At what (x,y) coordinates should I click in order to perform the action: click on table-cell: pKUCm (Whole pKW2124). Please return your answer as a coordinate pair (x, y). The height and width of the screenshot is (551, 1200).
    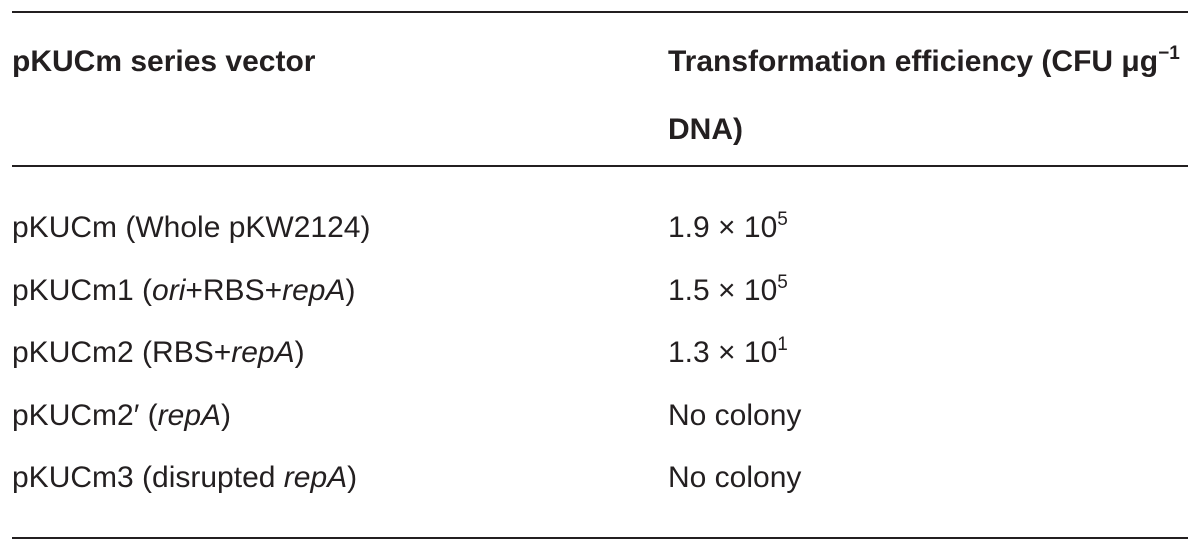
    Looking at the image, I should click on (332, 228).